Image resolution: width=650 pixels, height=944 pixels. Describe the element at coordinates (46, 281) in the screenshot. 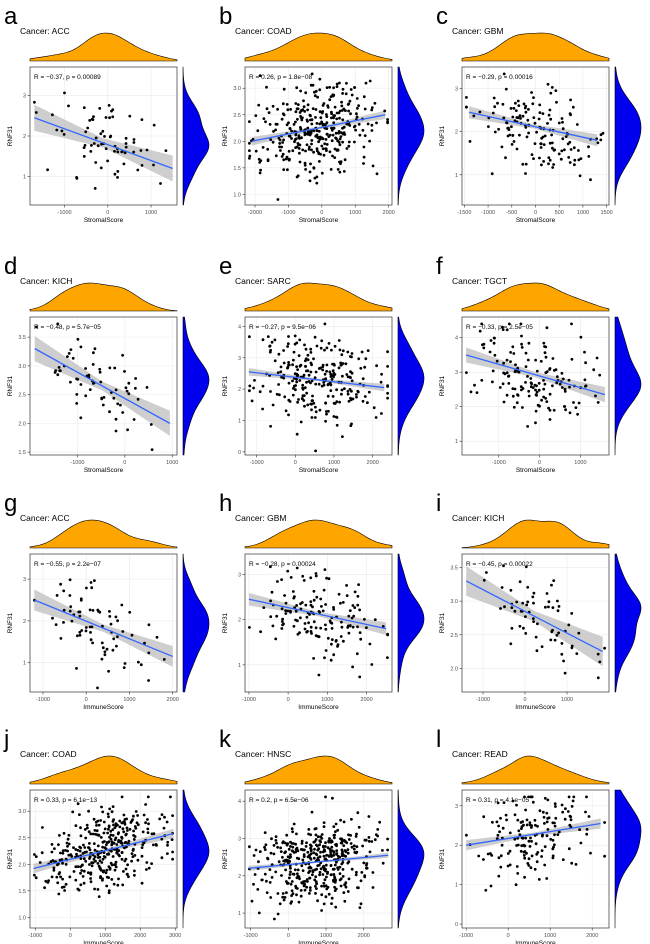

I see `panel-title: Cancer: KICH` at that location.